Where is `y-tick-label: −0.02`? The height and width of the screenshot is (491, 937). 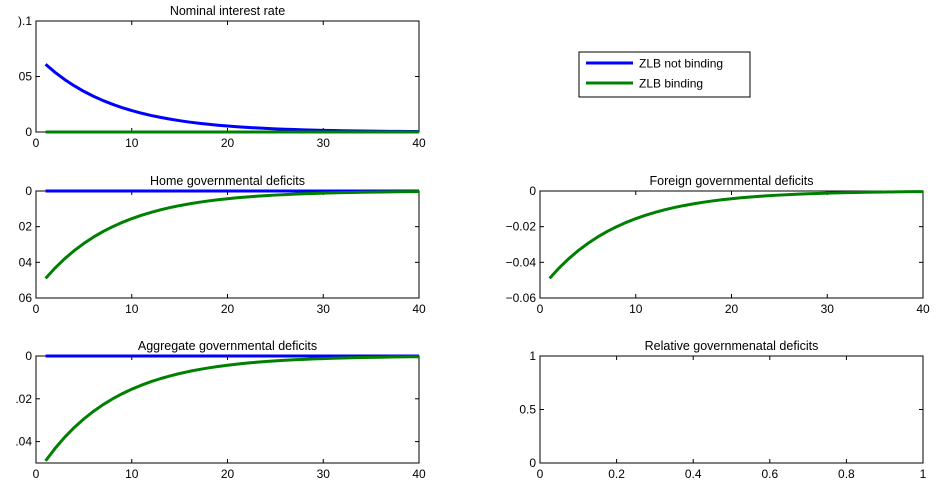 y-tick-label: −0.02 is located at coordinates (521, 227).